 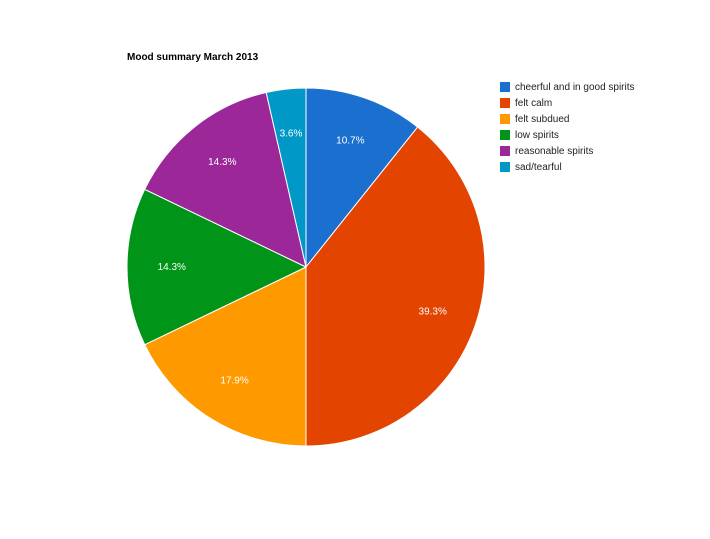 I want to click on legend-item: felt subdued, so click(x=567, y=119).